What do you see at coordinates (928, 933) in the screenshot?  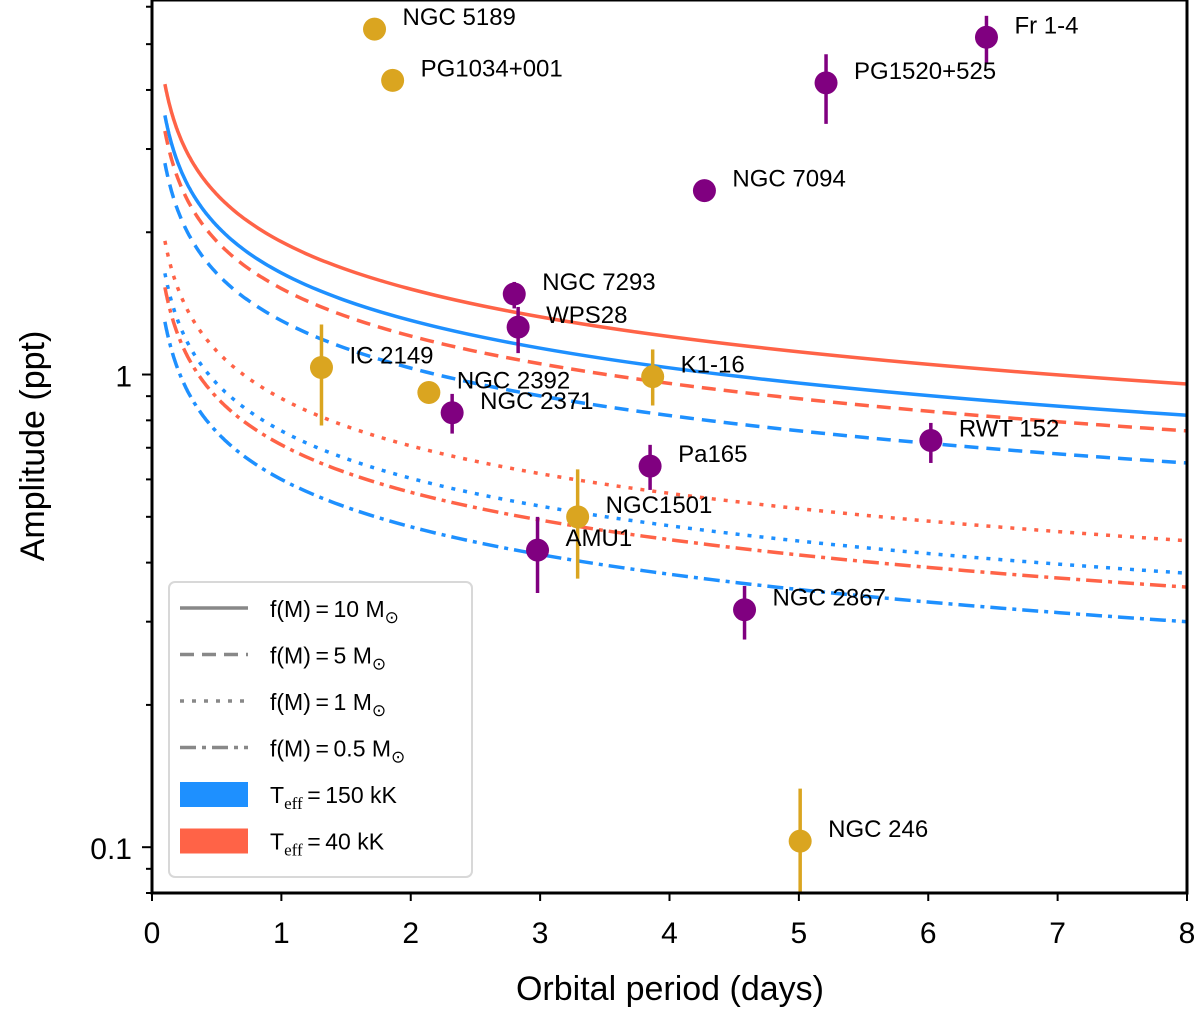 I see `x-tick-label: 6` at bounding box center [928, 933].